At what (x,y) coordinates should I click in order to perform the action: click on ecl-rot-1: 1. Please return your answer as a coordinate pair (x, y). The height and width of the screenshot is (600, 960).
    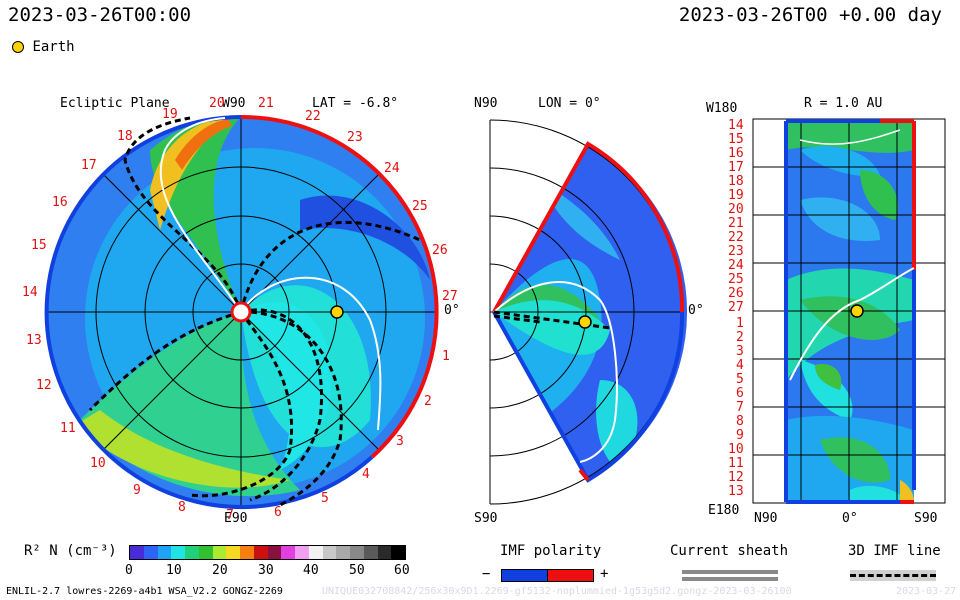
    Looking at the image, I should click on (446, 356).